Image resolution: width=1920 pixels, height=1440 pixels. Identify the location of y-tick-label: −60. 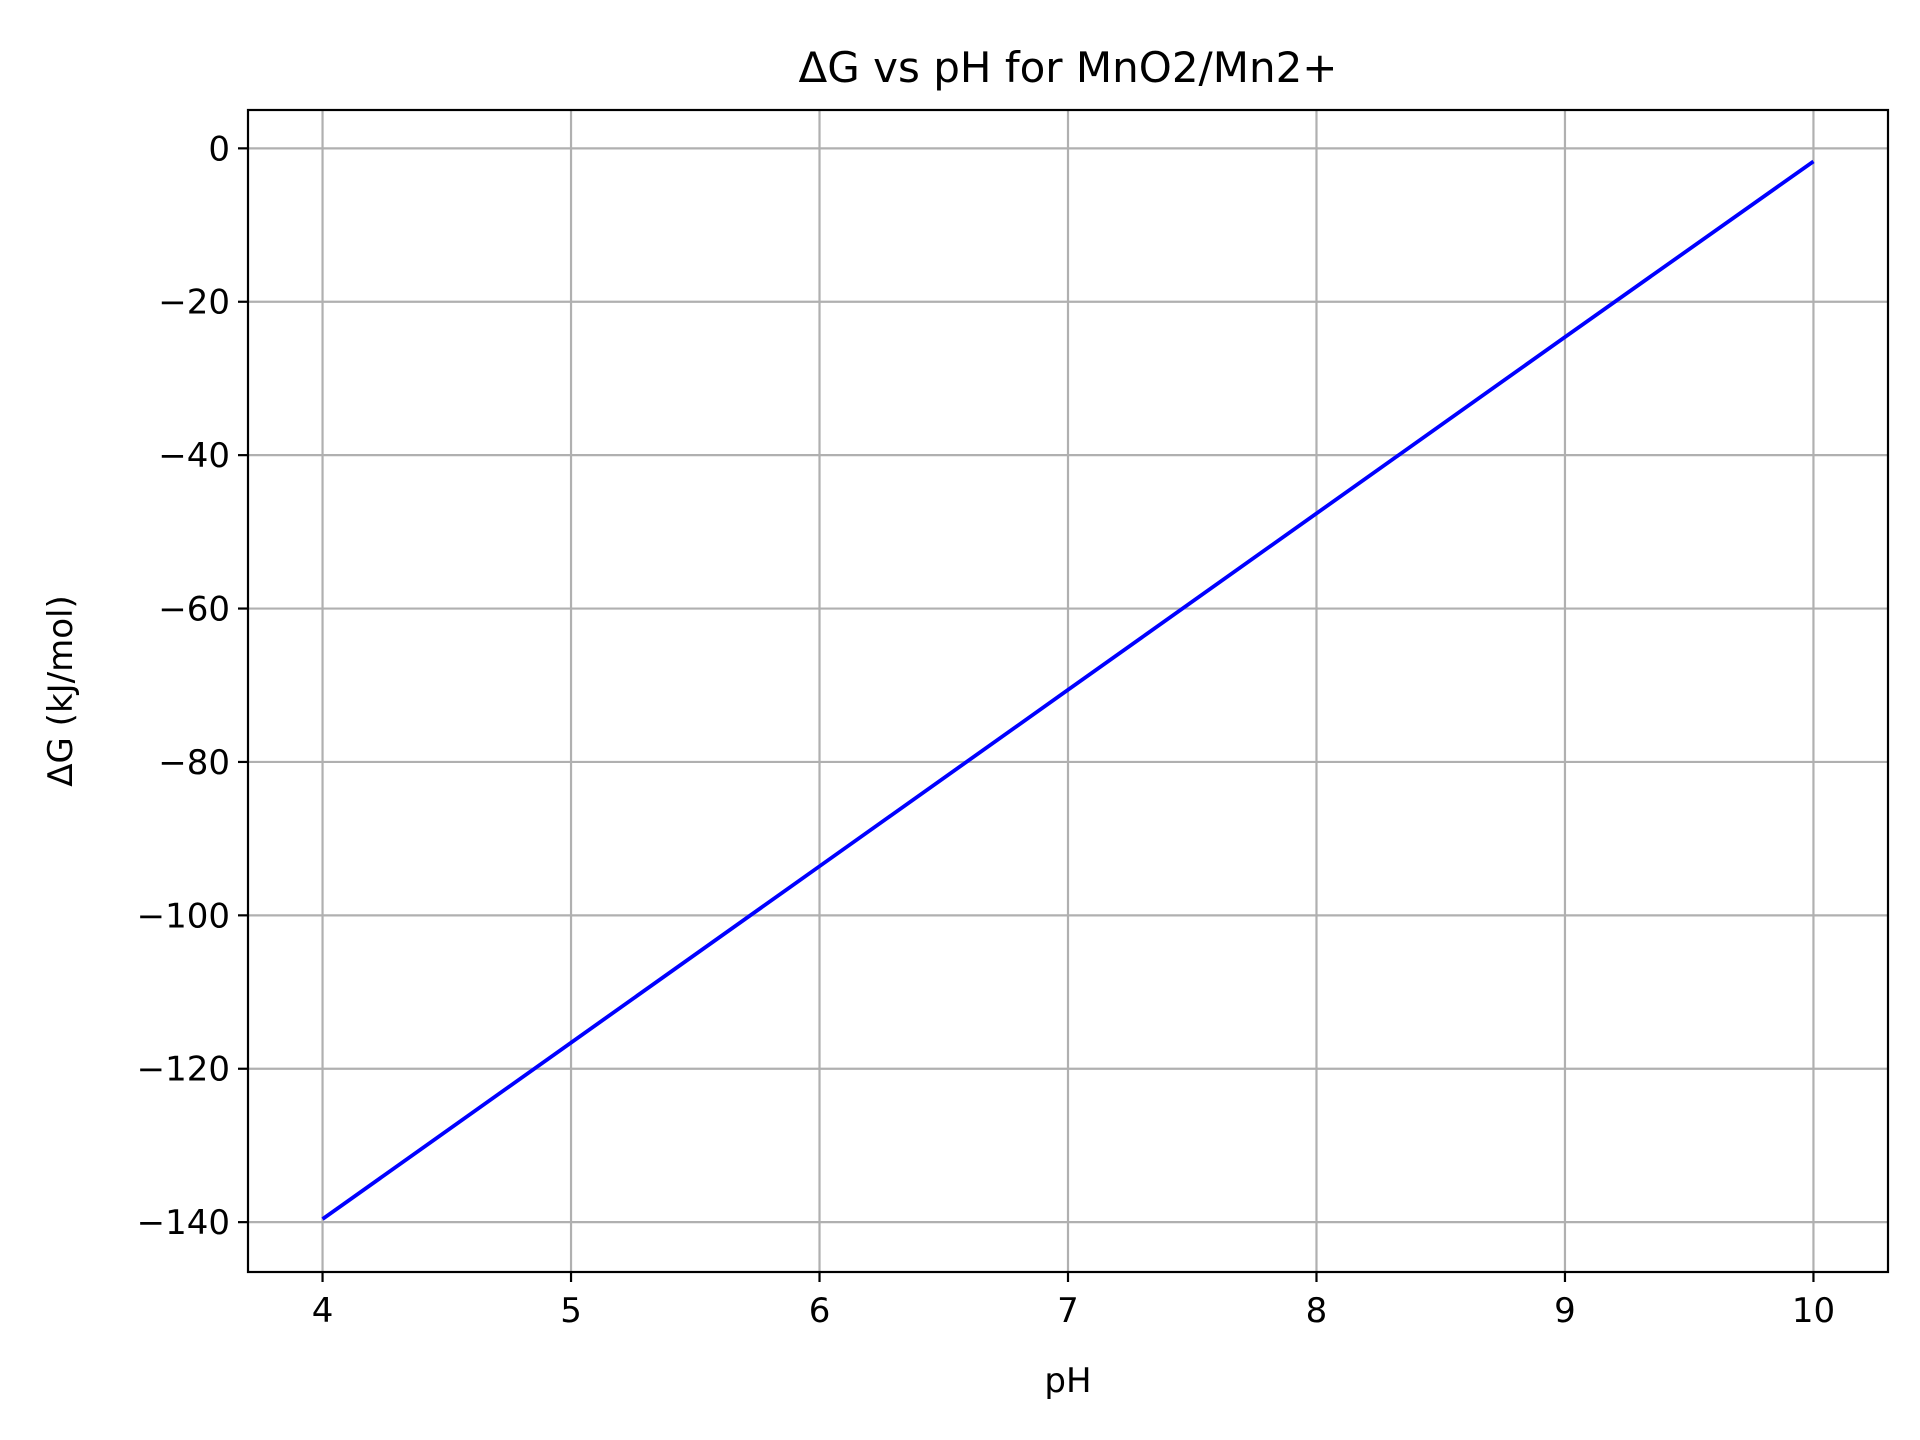
(194, 610).